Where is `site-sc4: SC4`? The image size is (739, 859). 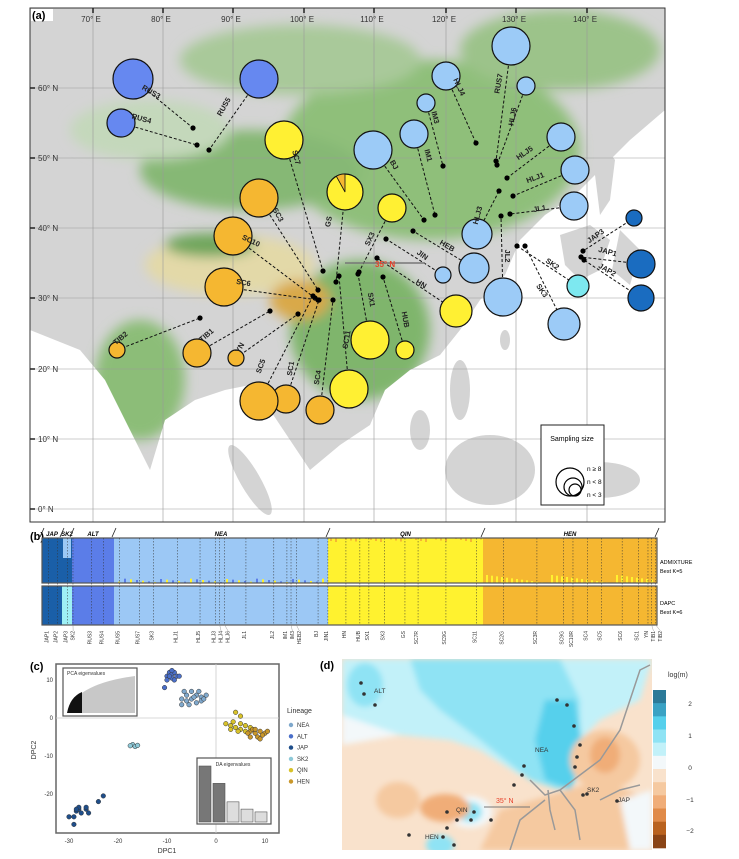 site-sc4: SC4 is located at coordinates (320, 361).